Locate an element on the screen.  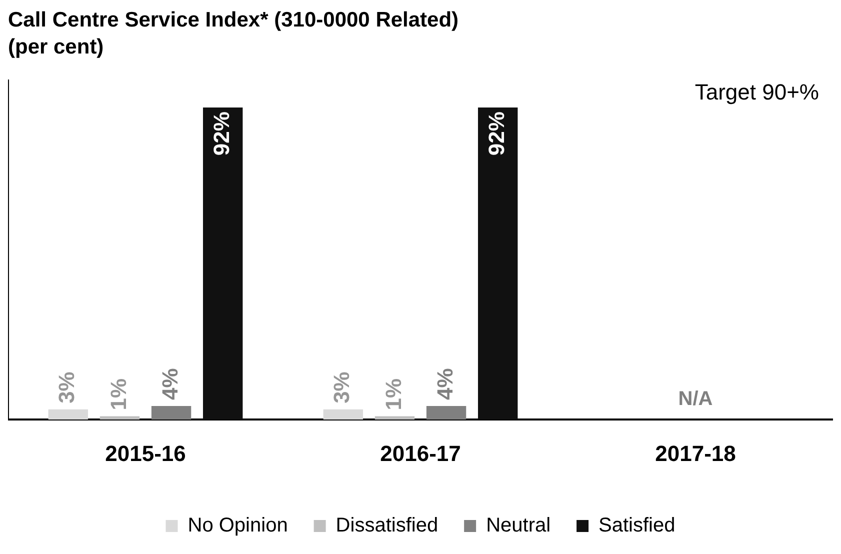
annotation: N/A is located at coordinates (695, 399).